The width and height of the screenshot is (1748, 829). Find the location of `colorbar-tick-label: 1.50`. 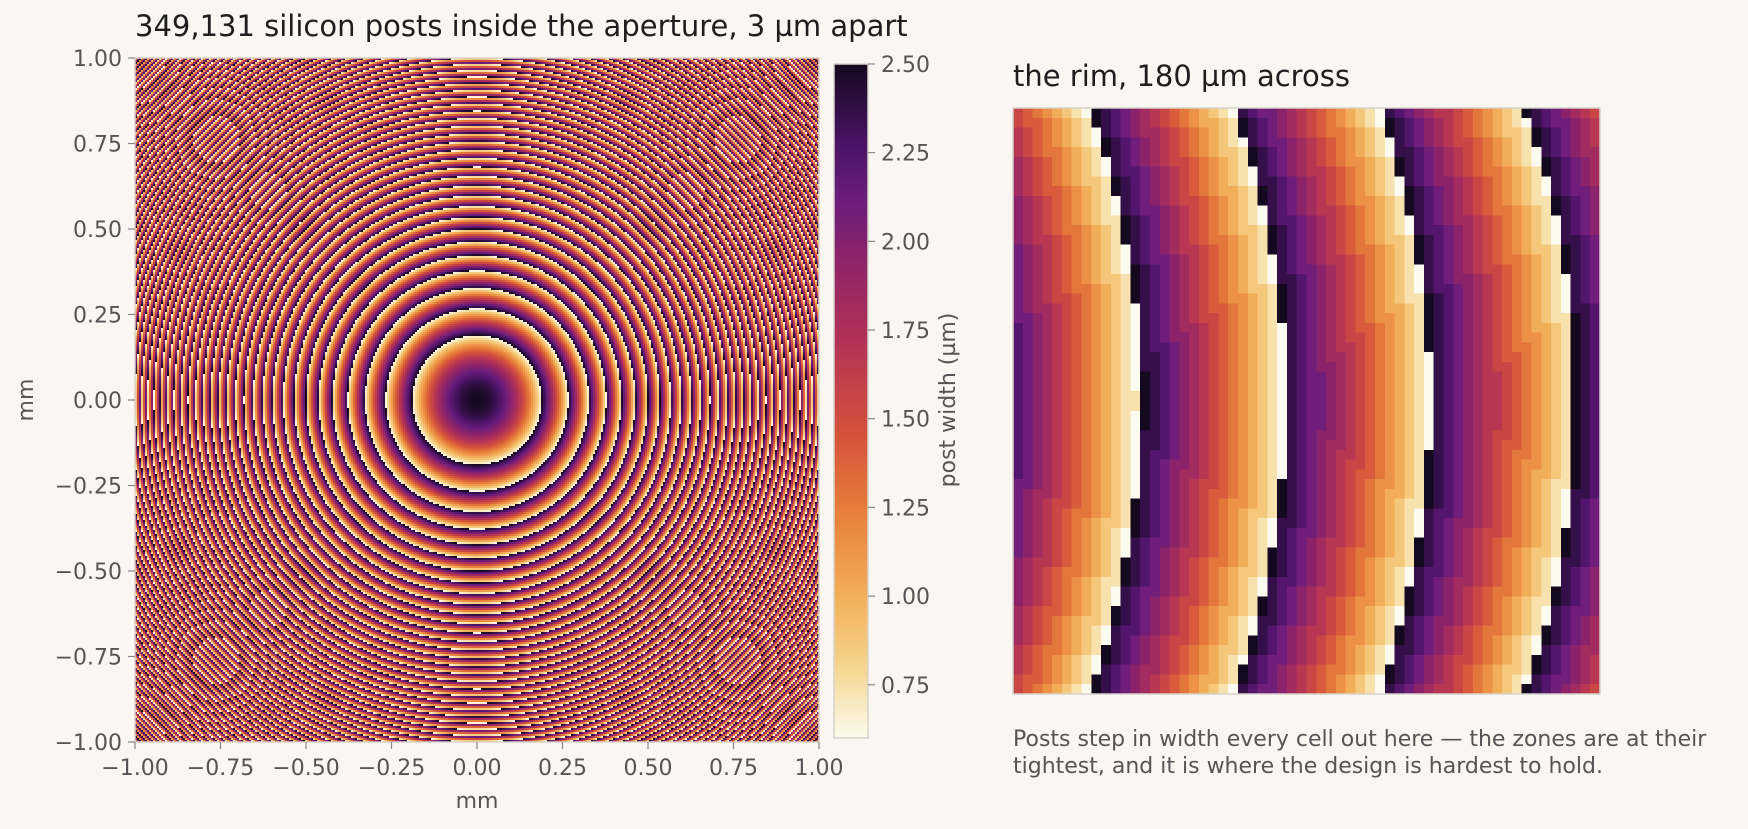

colorbar-tick-label: 1.50 is located at coordinates (905, 420).